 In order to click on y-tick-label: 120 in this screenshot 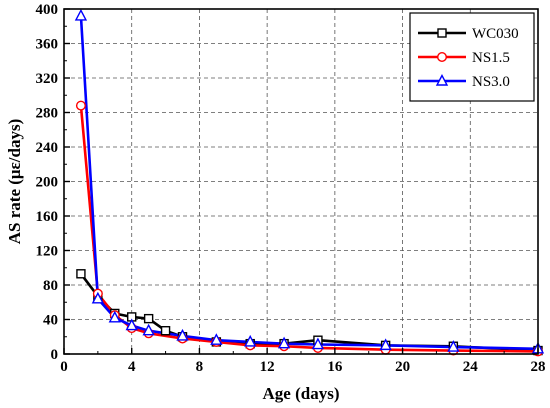, I will do `click(47, 252)`.